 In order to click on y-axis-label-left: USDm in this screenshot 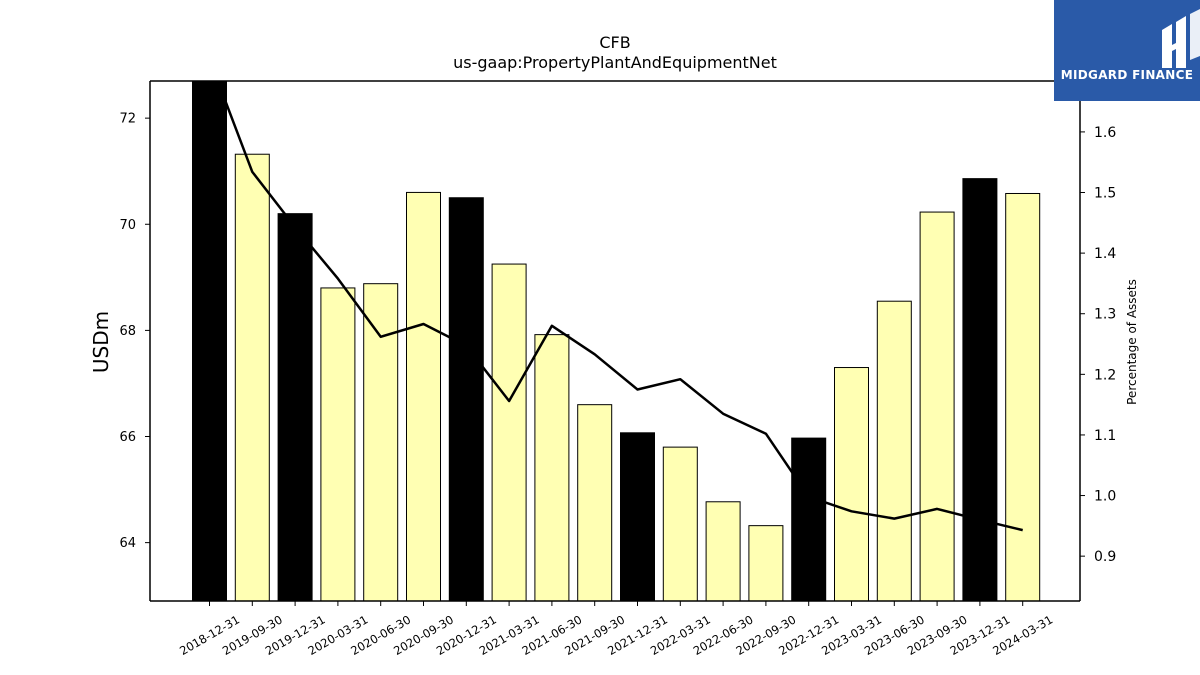, I will do `click(101, 342)`.